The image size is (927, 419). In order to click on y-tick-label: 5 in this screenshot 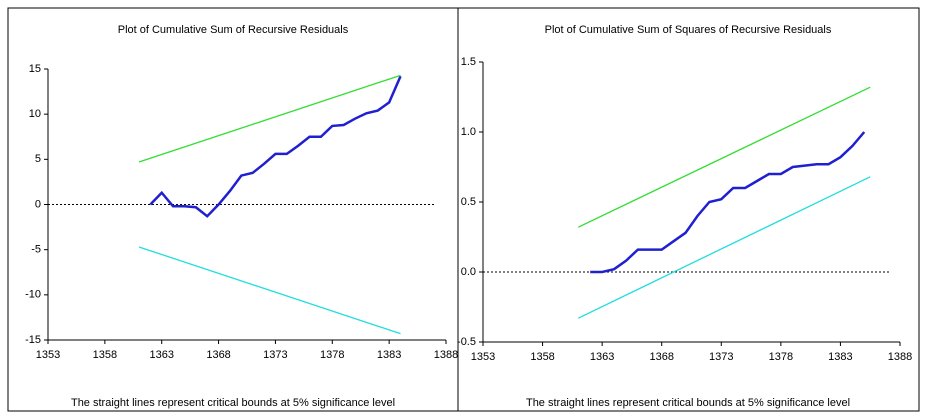, I will do `click(38, 159)`.